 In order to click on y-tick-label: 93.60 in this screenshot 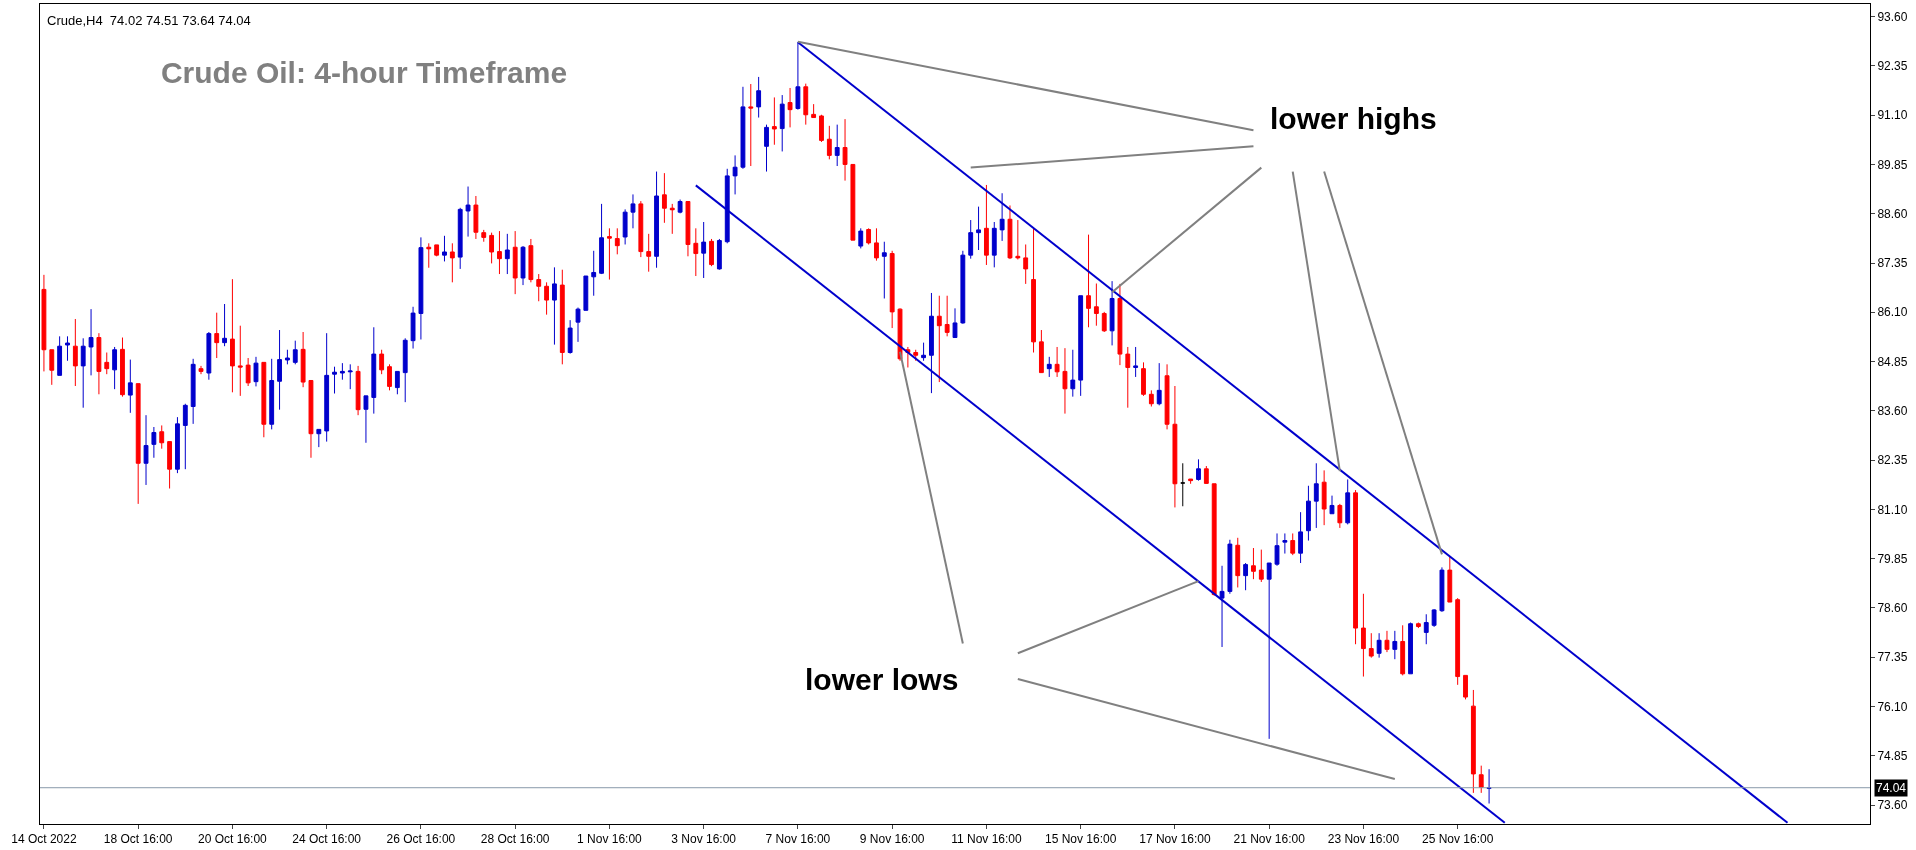, I will do `click(1892, 16)`.